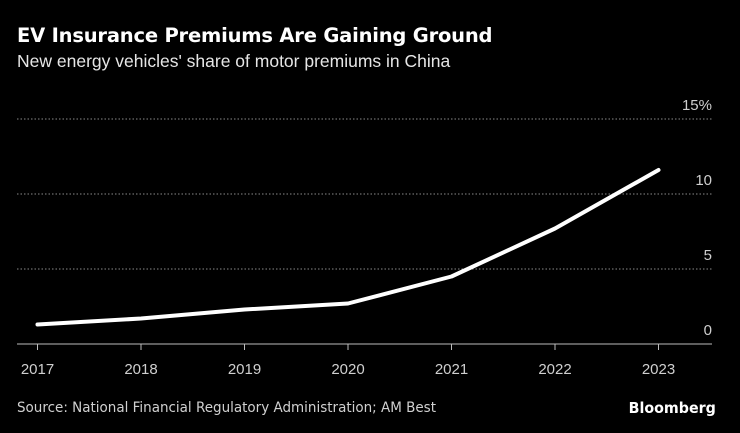 The width and height of the screenshot is (740, 433). I want to click on x-tick-label: 2022, so click(554, 369).